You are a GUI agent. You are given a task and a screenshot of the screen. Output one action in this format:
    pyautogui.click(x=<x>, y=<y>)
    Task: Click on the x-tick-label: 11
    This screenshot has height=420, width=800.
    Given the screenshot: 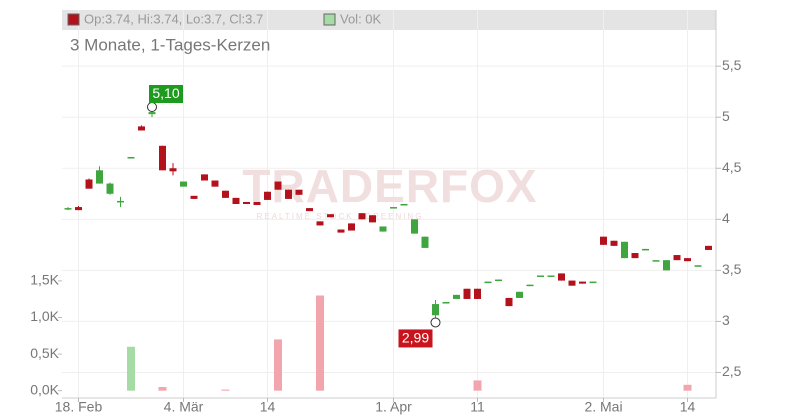 What is the action you would take?
    pyautogui.click(x=477, y=407)
    